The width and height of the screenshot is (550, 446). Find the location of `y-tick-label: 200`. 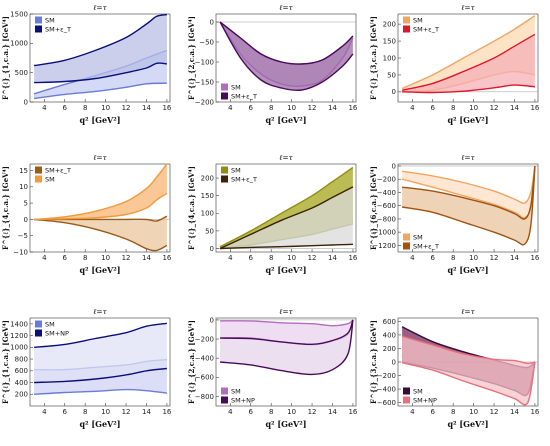

y-tick-label: 200 is located at coordinates (21, 395).